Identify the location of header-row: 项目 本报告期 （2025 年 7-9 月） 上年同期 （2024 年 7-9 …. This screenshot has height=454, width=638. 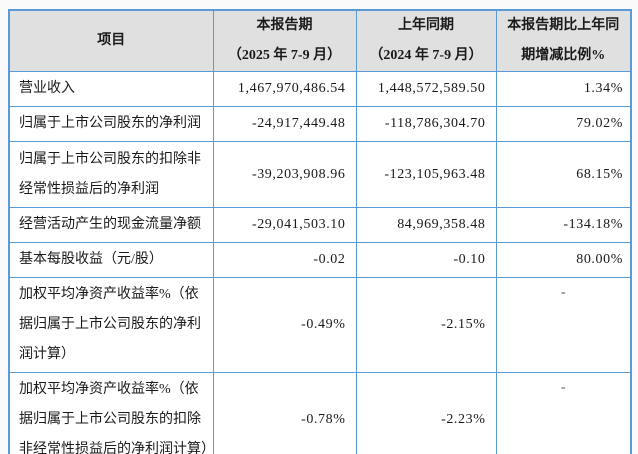
(320, 40).